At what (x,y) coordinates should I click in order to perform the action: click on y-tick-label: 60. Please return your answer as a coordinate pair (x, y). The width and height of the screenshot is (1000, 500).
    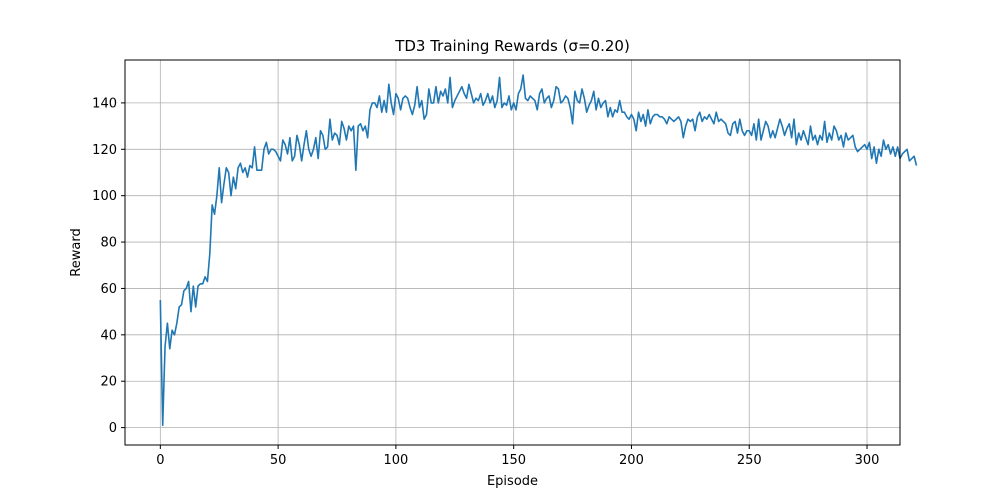
    Looking at the image, I should click on (108, 289).